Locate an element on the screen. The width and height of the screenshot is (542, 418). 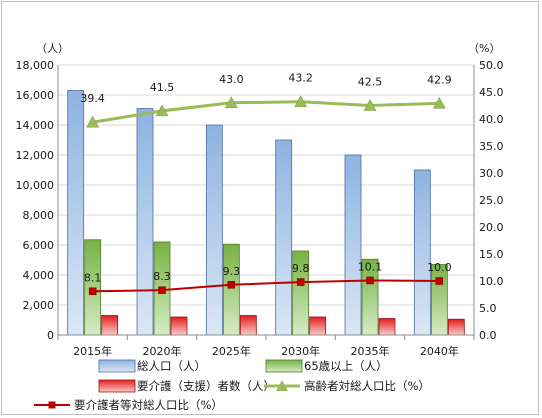
x-axis-category-label: 2020年 is located at coordinates (162, 351).